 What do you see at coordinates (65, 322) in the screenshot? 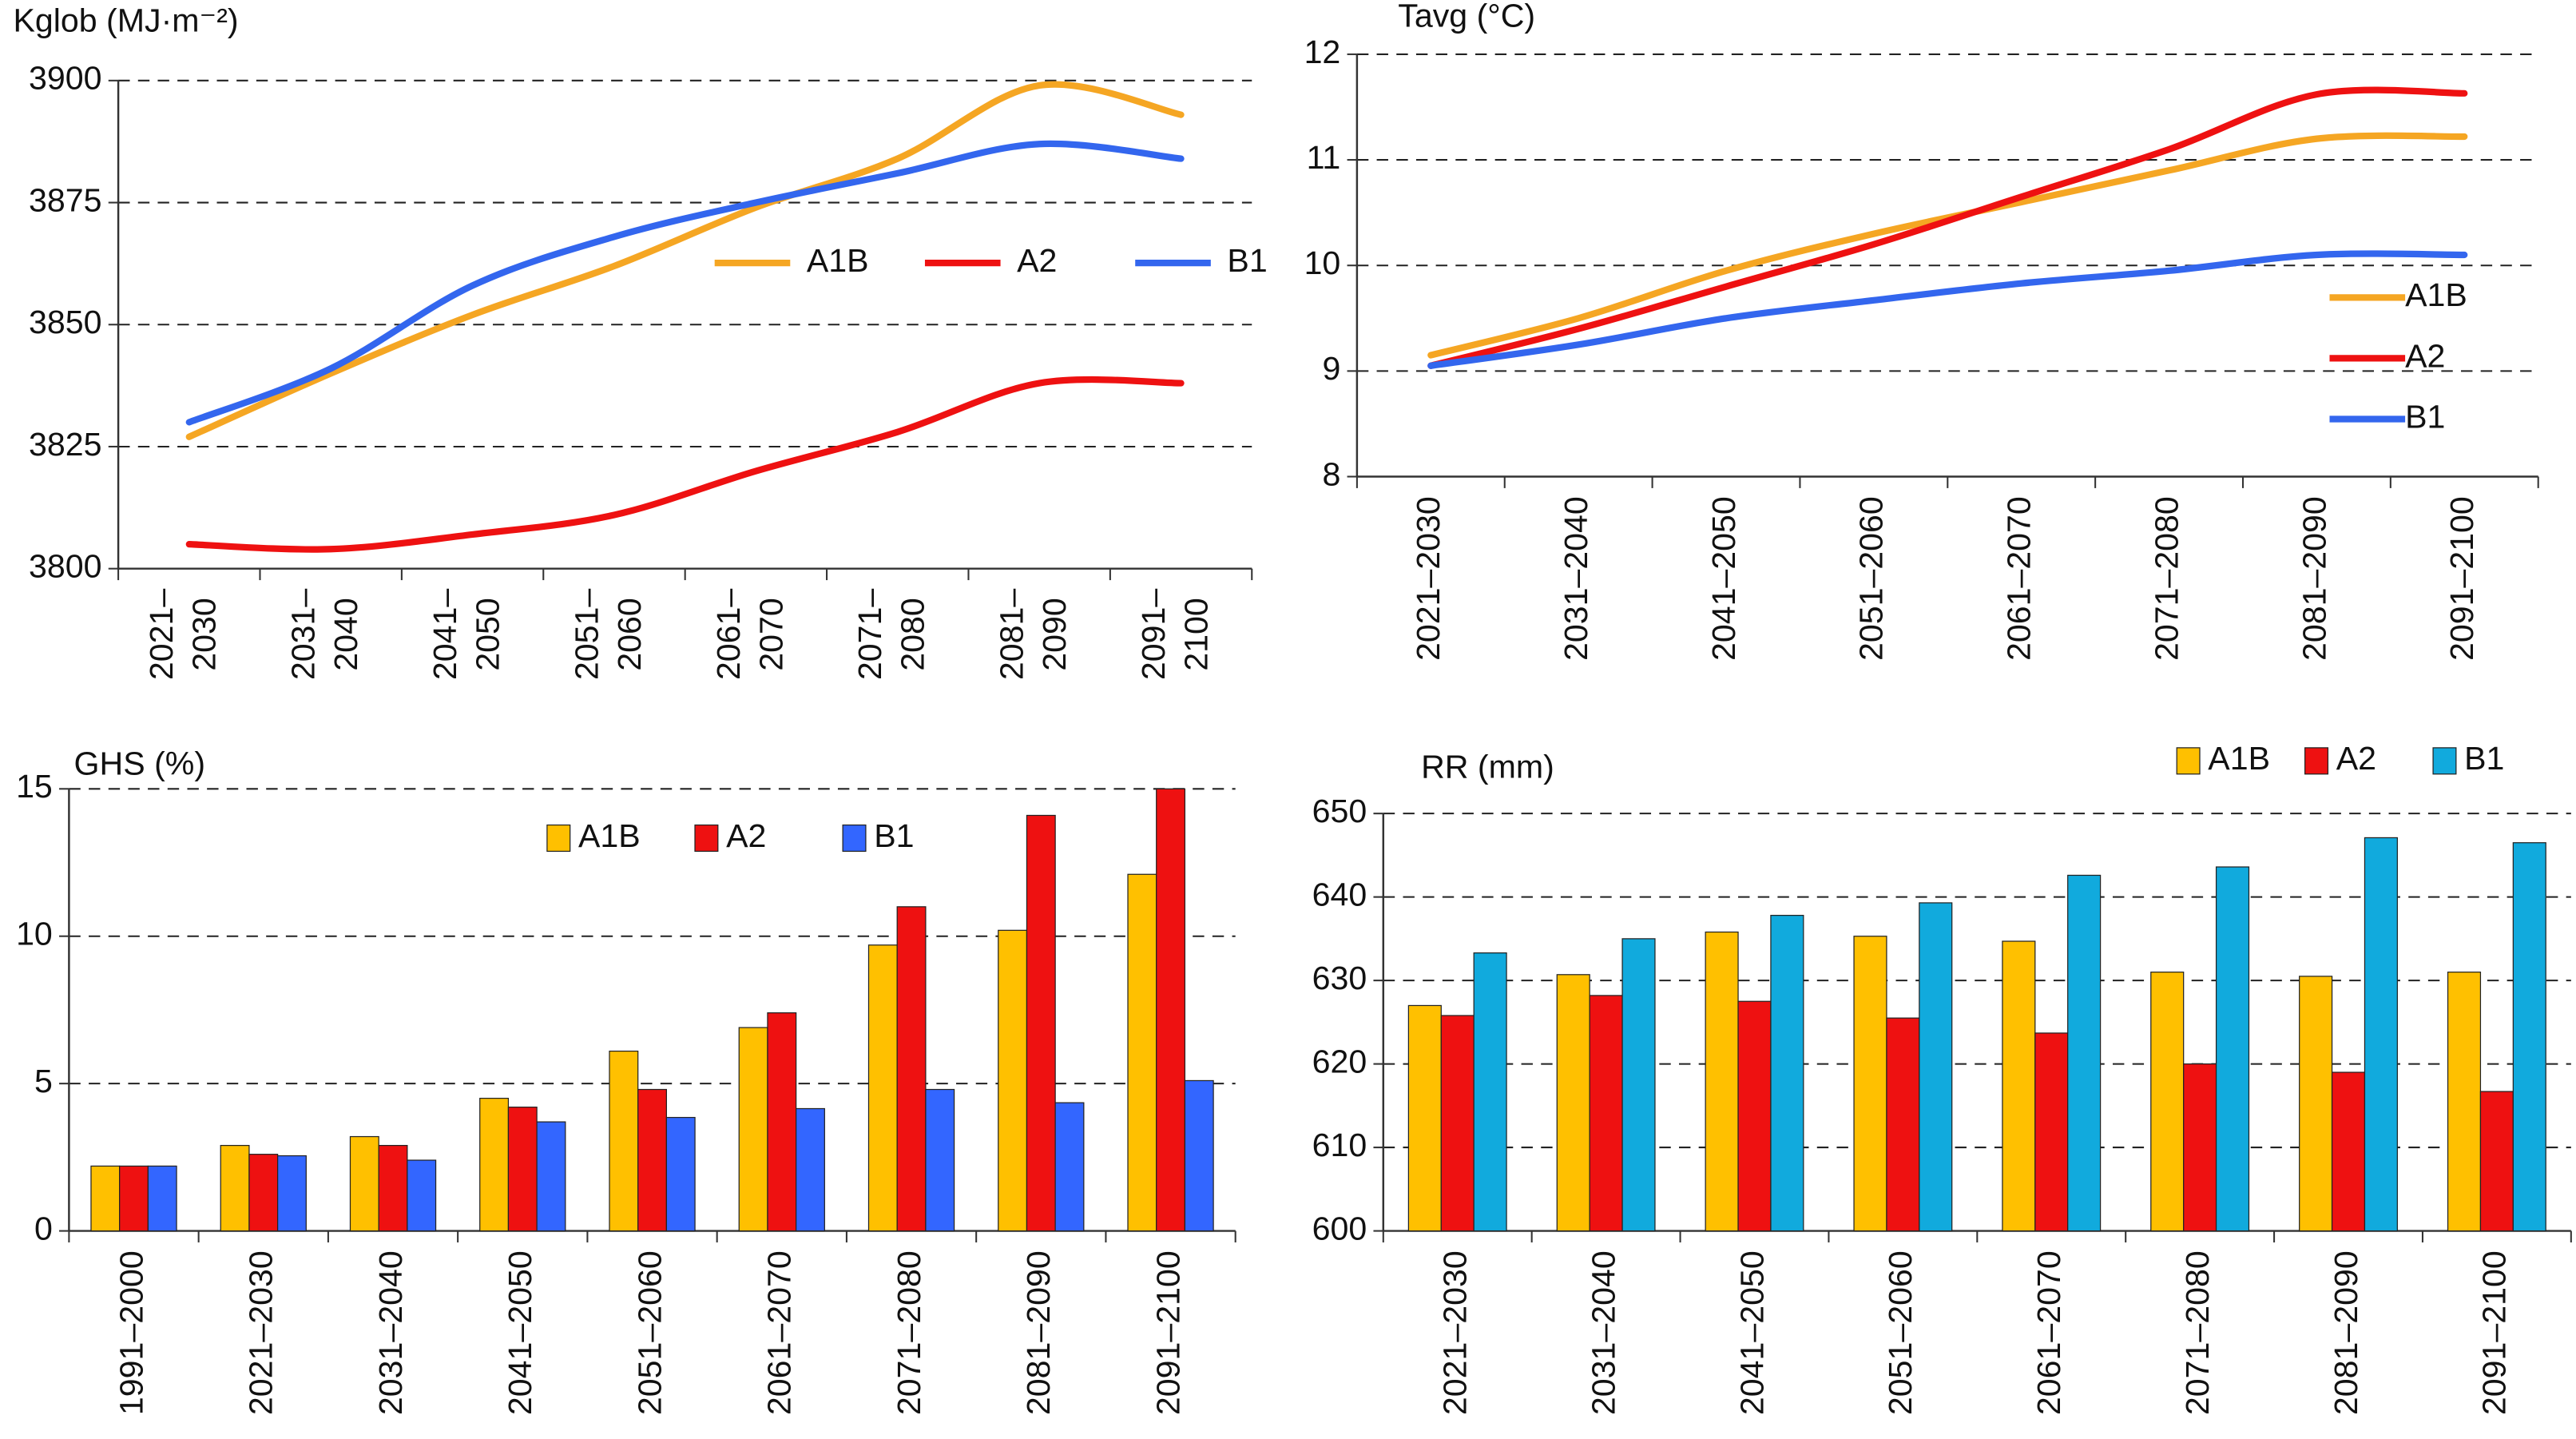
I see `y-tick-label: 3850` at bounding box center [65, 322].